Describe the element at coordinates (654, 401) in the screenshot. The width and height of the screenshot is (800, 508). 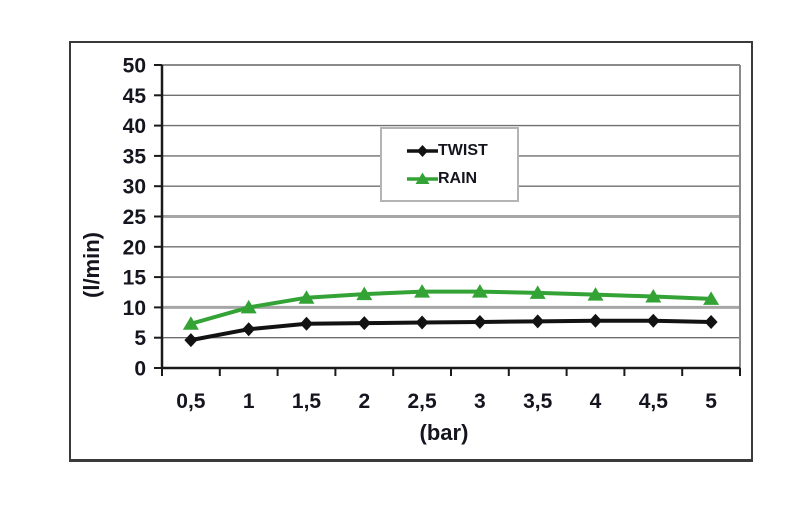
I see `svg-text: 4,5` at that location.